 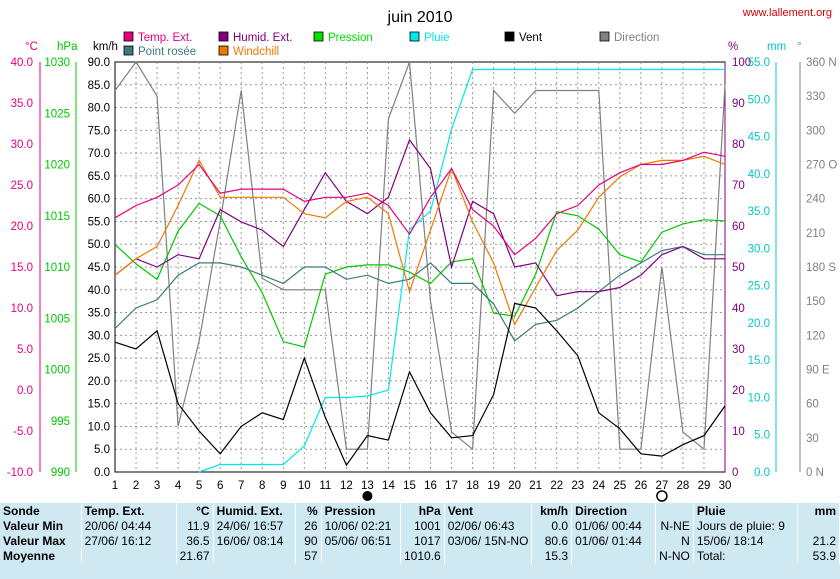 I want to click on temp-min-date: 20/06/ 04:44, so click(x=129, y=525).